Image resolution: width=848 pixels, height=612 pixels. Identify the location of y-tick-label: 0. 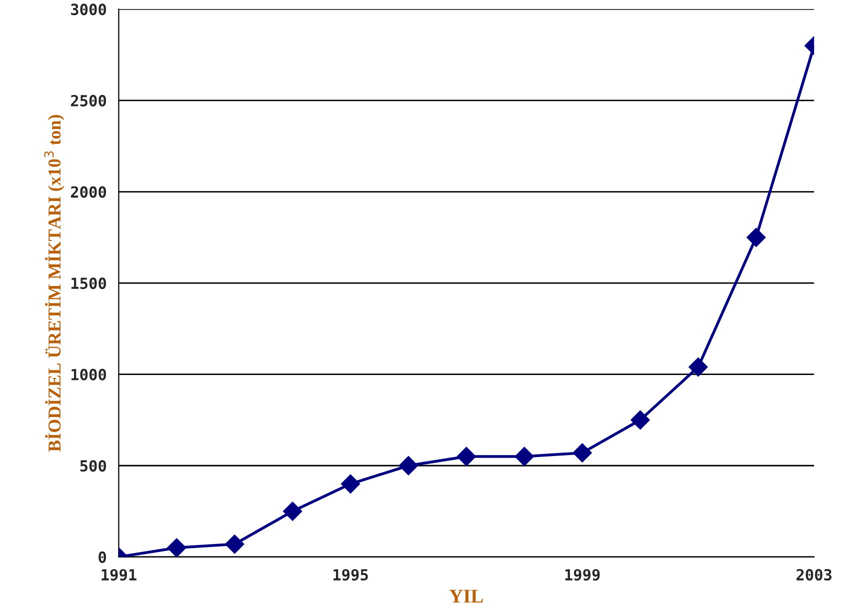
(102, 557).